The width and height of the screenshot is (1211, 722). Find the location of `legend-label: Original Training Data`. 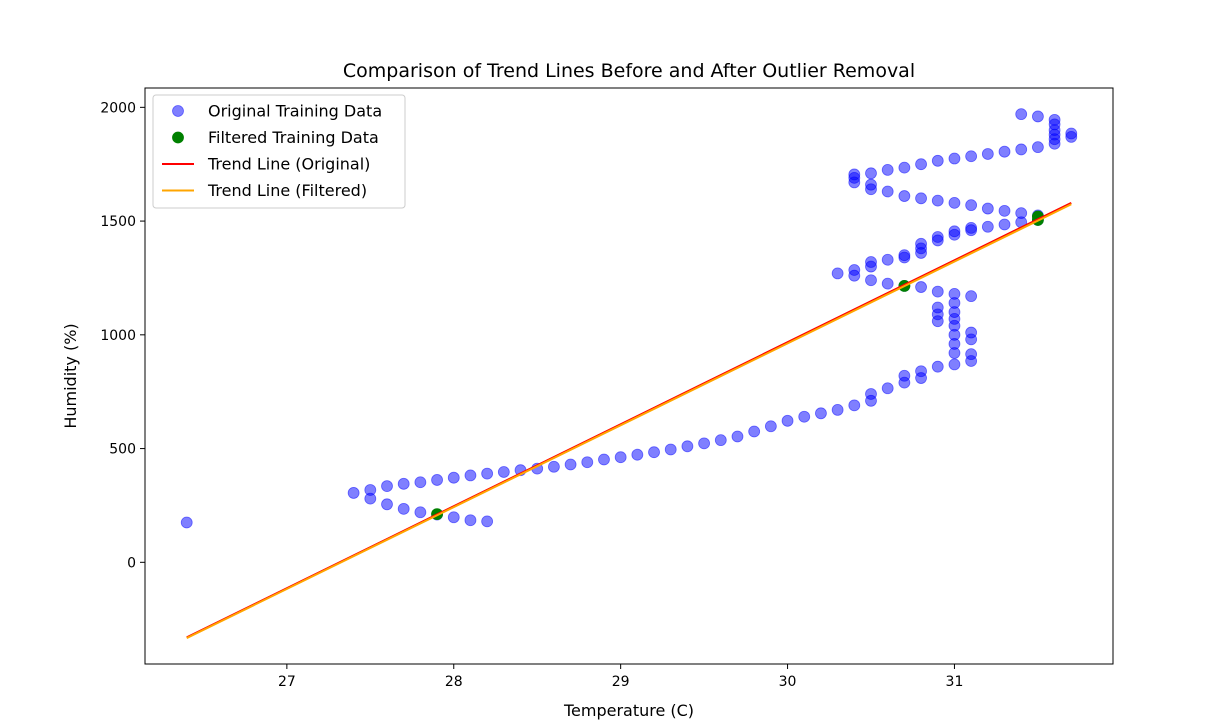

legend-label: Original Training Data is located at coordinates (295, 111).